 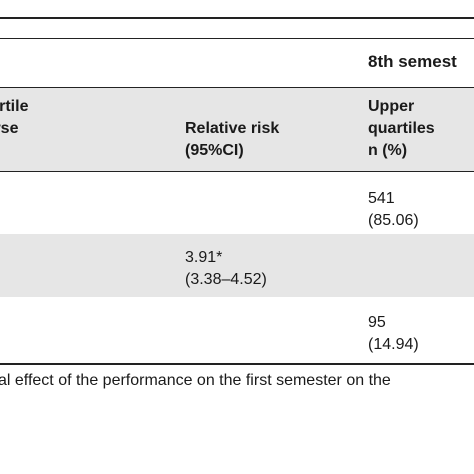 What do you see at coordinates (14, 106) in the screenshot?
I see `column-header-quartile-line1: r quartile` at bounding box center [14, 106].